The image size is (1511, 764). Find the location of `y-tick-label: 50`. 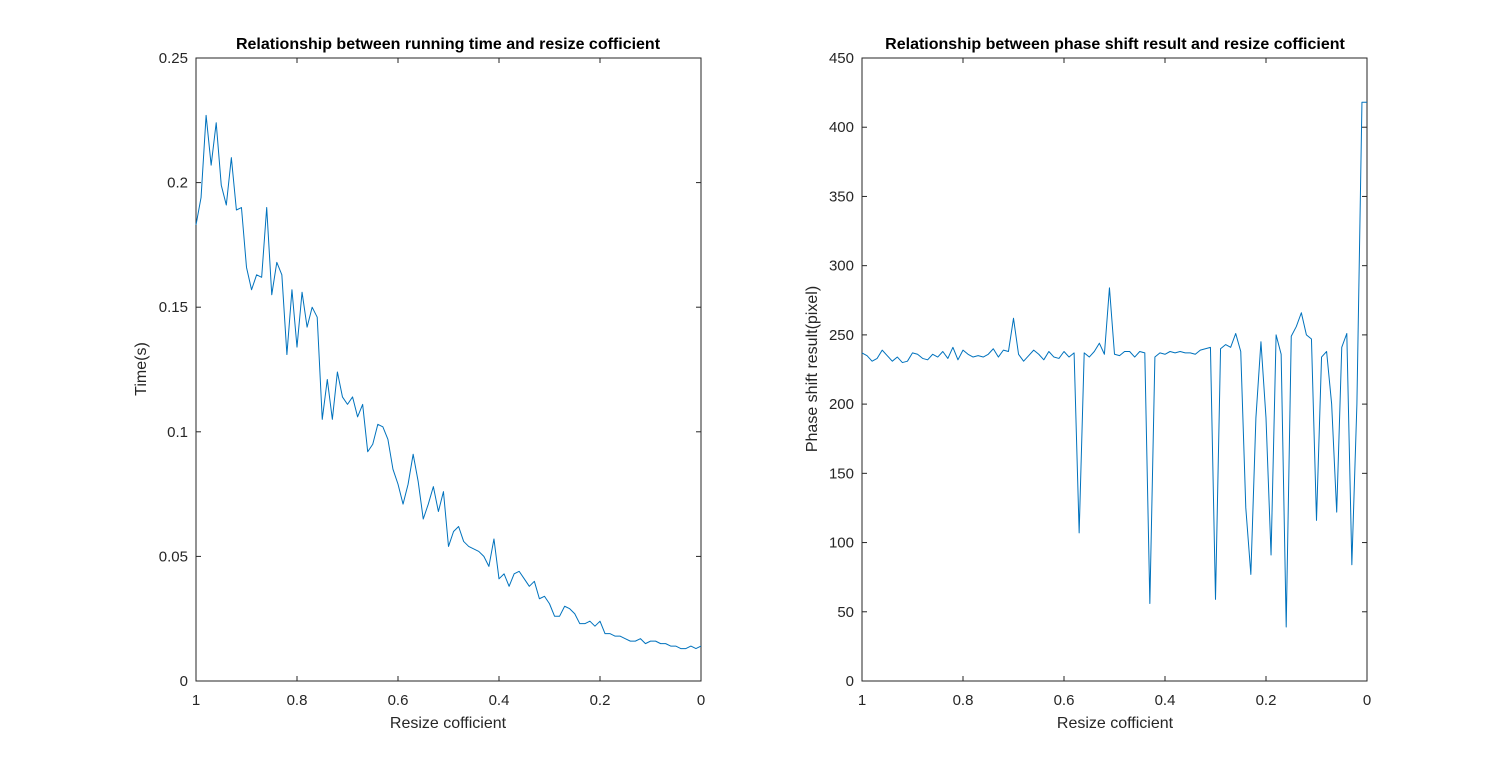

y-tick-label: 50 is located at coordinates (845, 612).